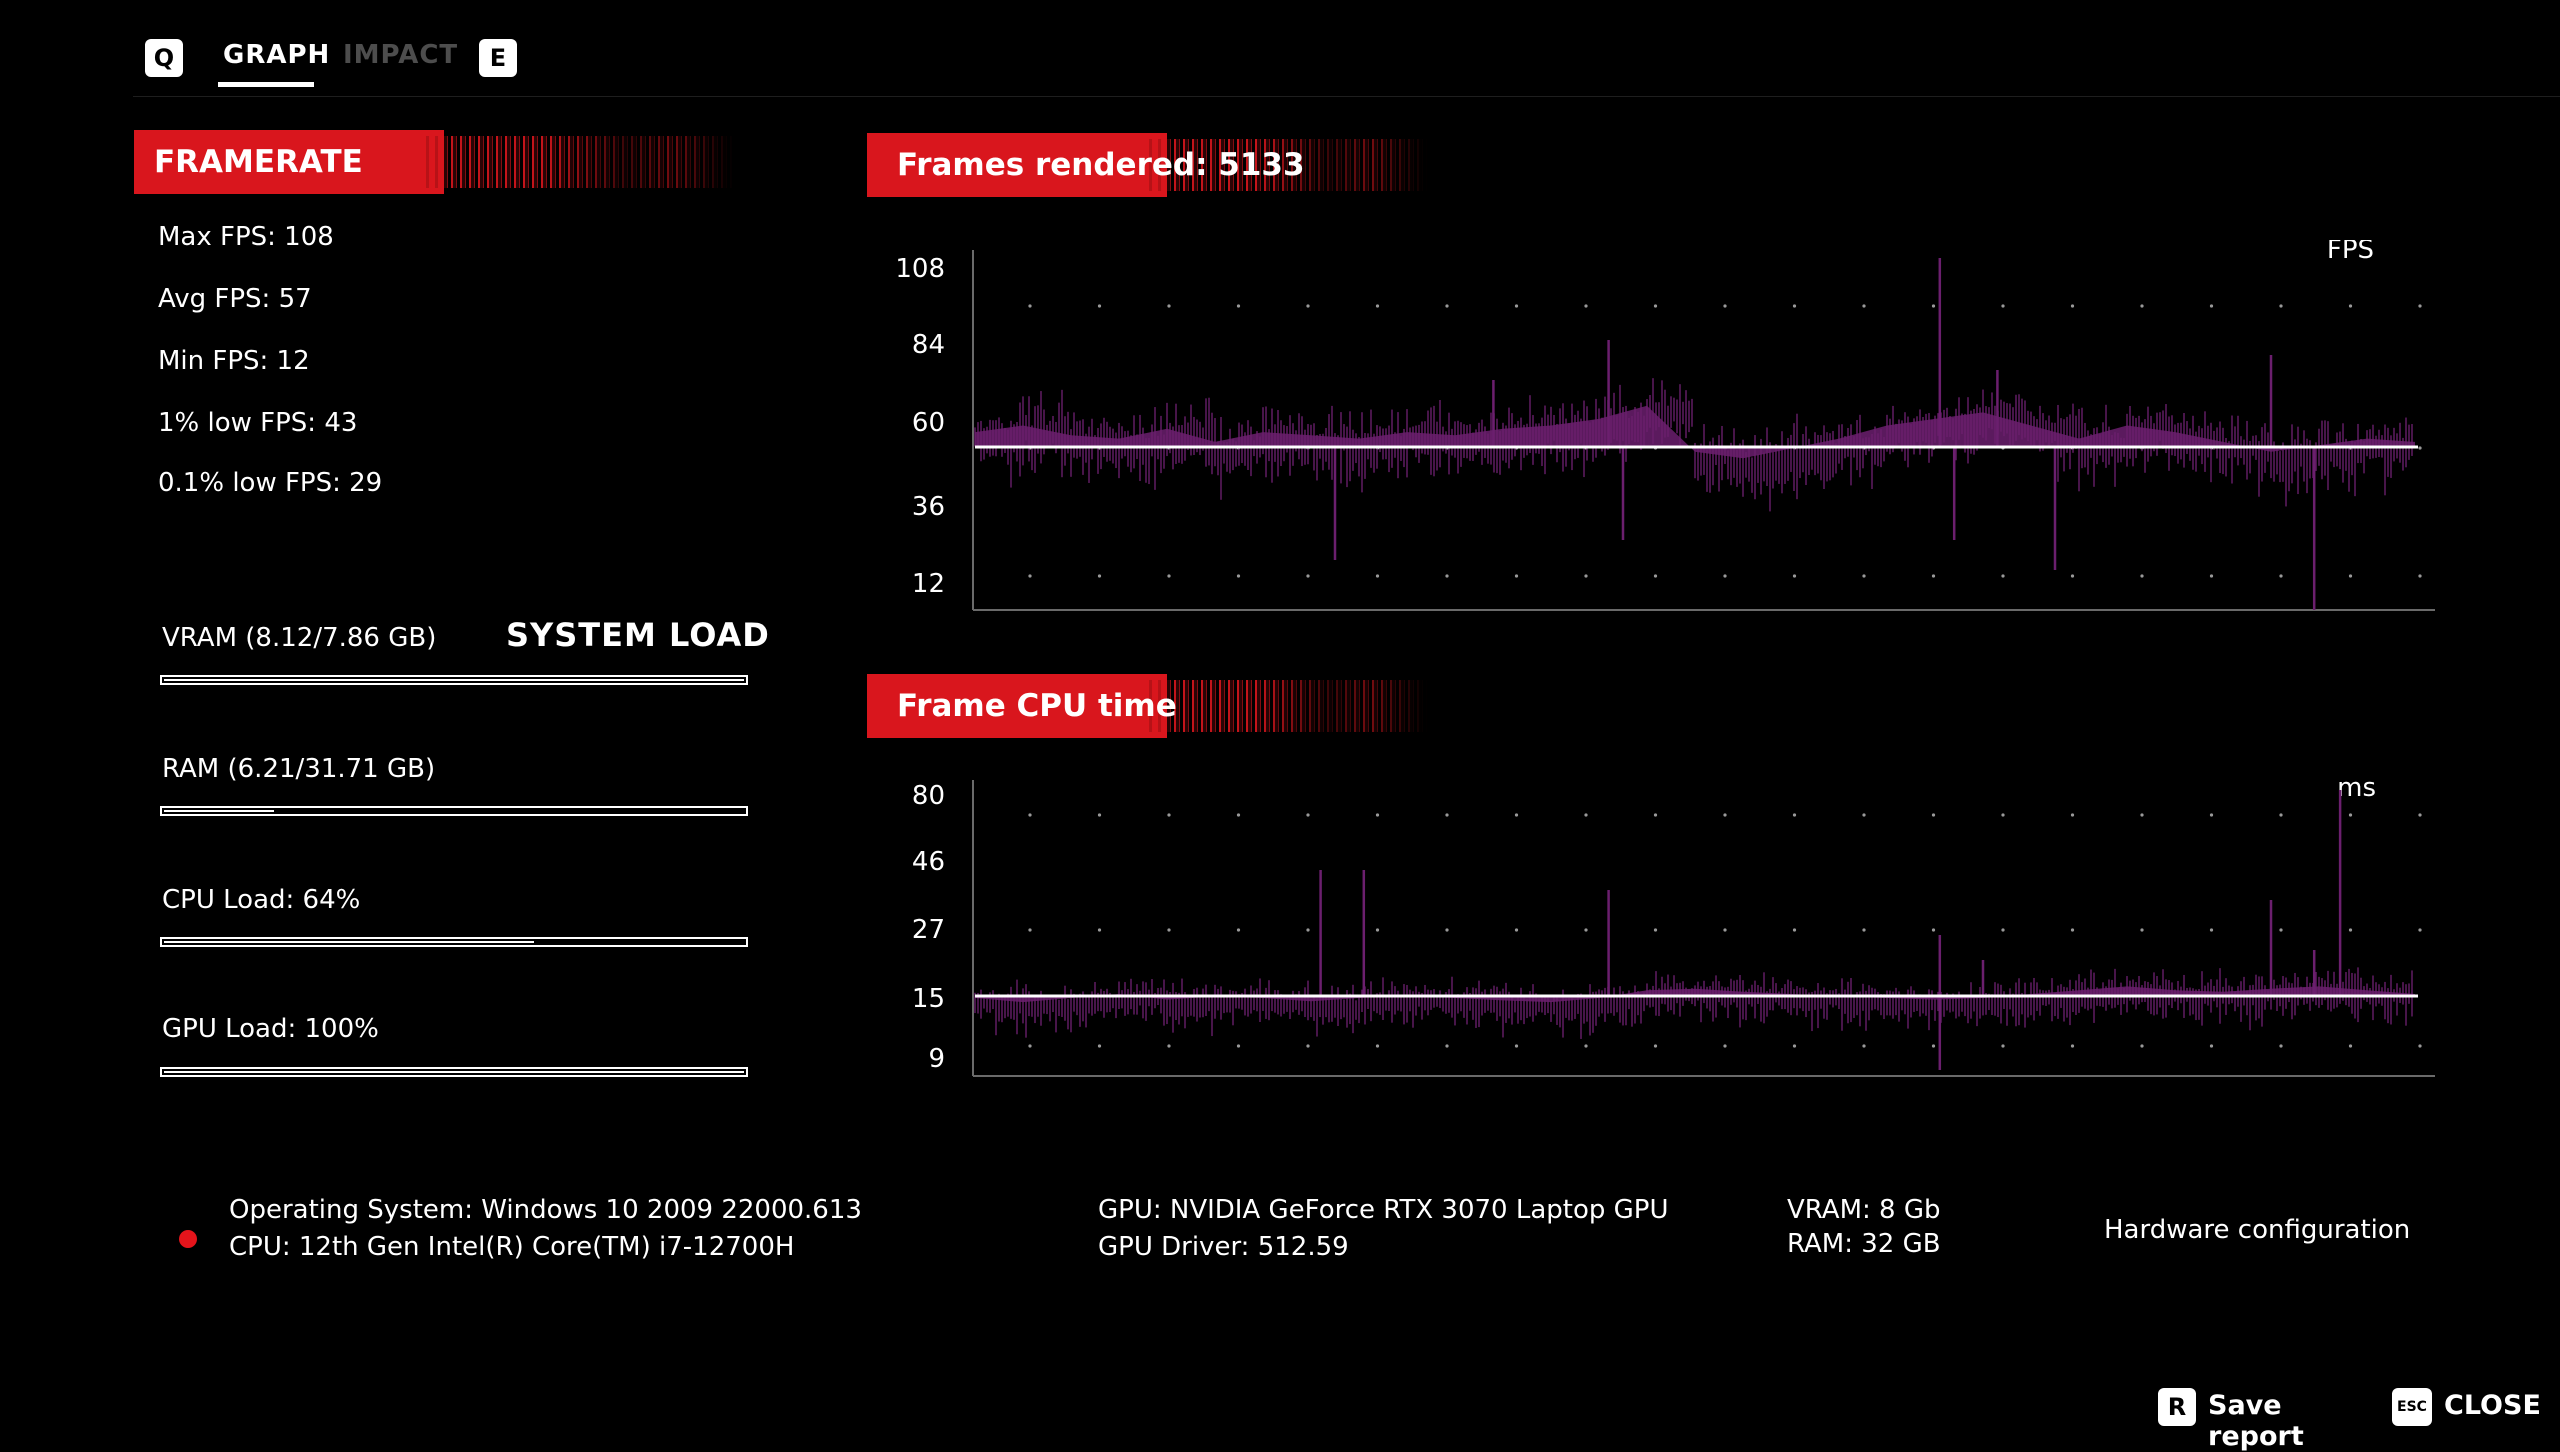 The height and width of the screenshot is (1452, 2560). Describe the element at coordinates (258, 162) in the screenshot. I see `framerate-title: FRAMERATE` at that location.